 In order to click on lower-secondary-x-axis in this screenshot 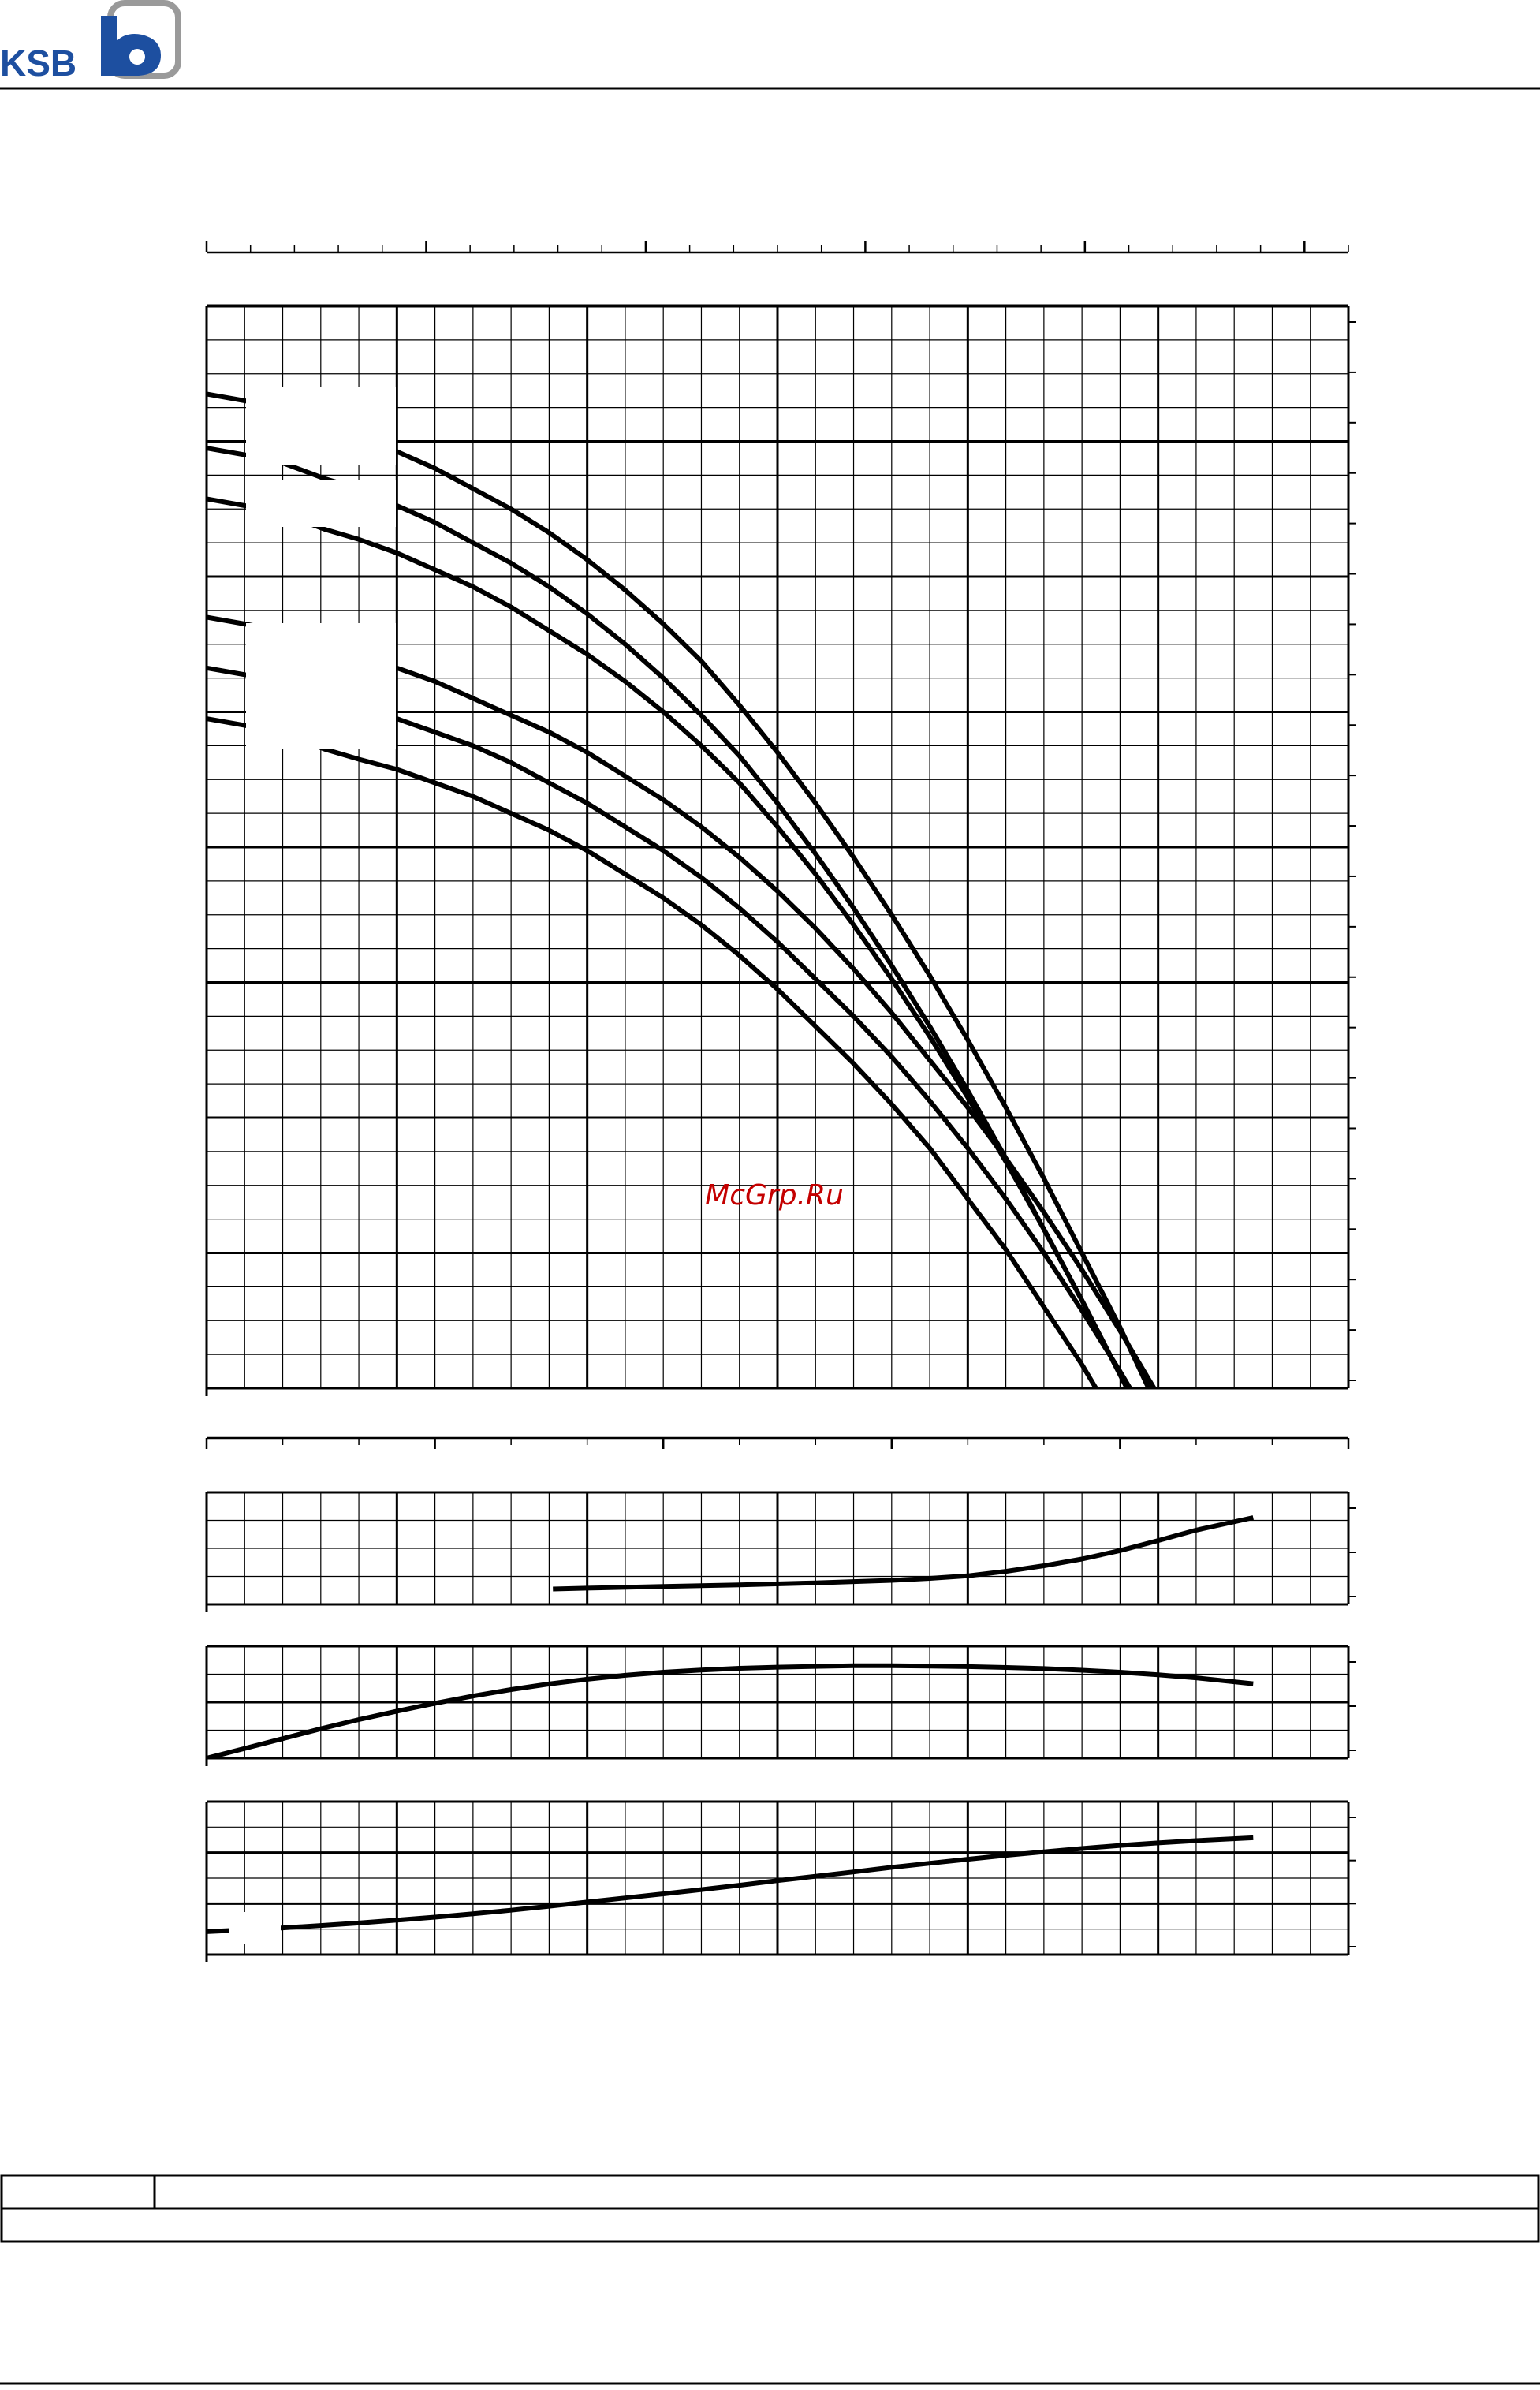, I will do `click(777, 1442)`.